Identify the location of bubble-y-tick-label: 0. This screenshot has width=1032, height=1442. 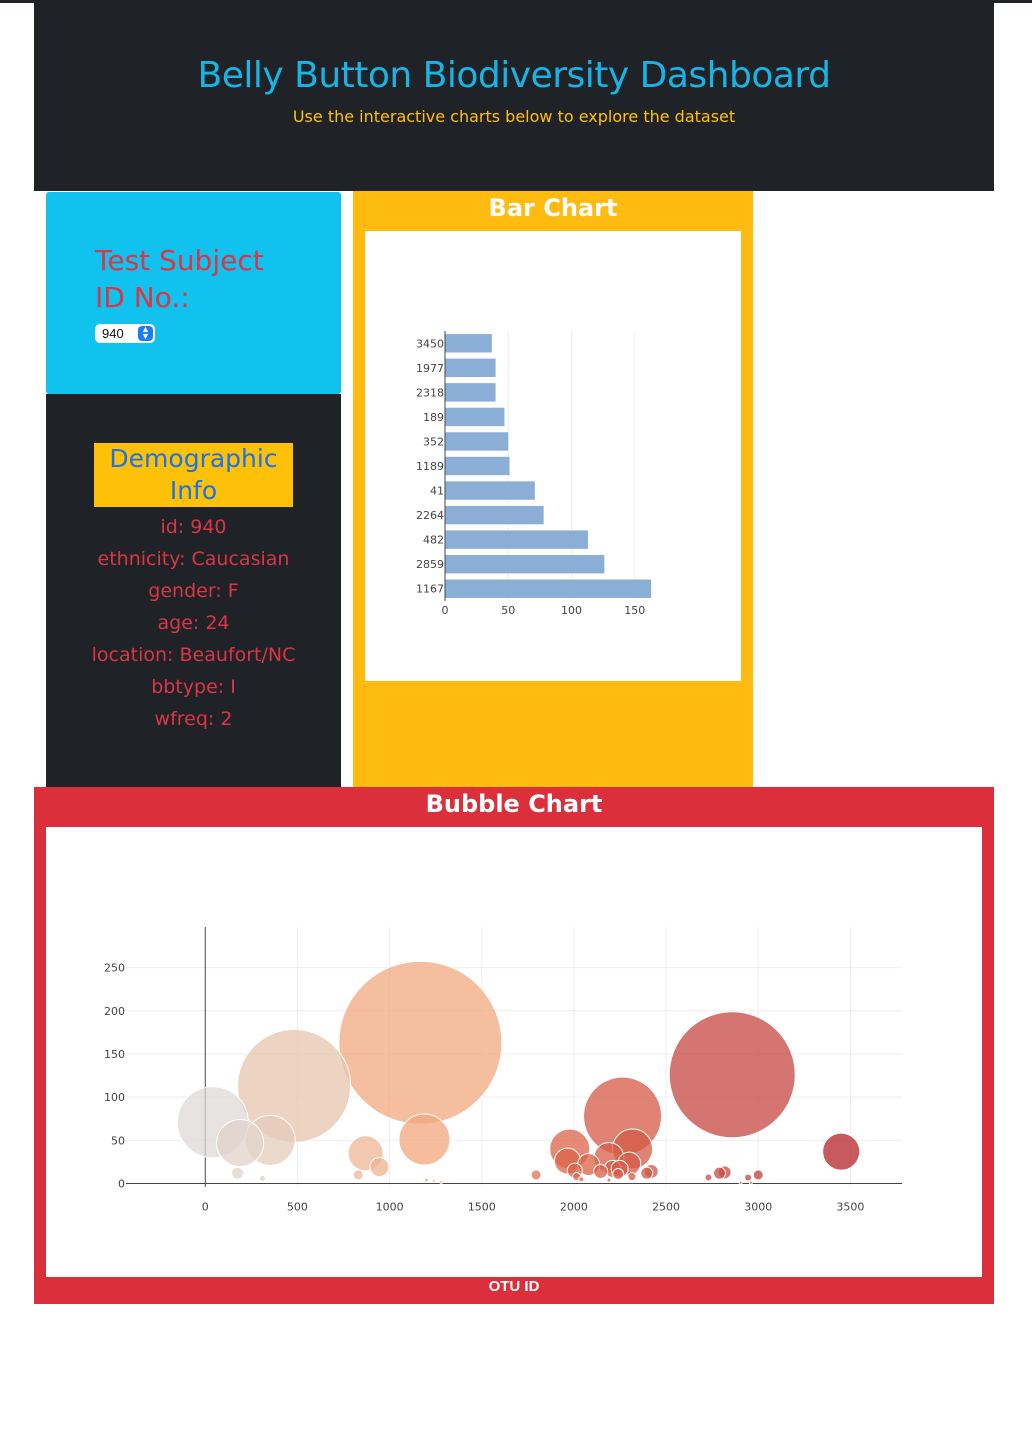
(121, 1184).